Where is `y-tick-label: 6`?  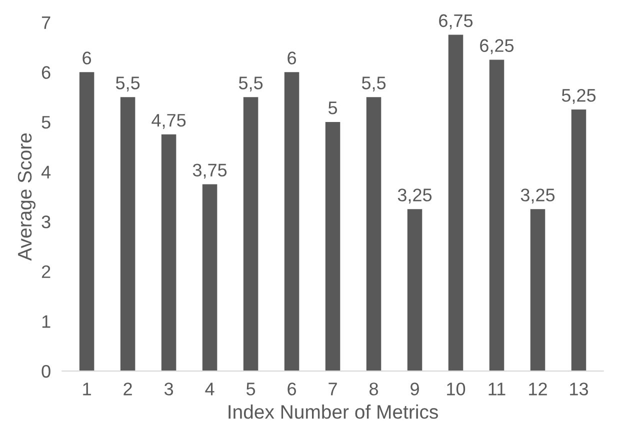 y-tick-label: 6 is located at coordinates (46, 72).